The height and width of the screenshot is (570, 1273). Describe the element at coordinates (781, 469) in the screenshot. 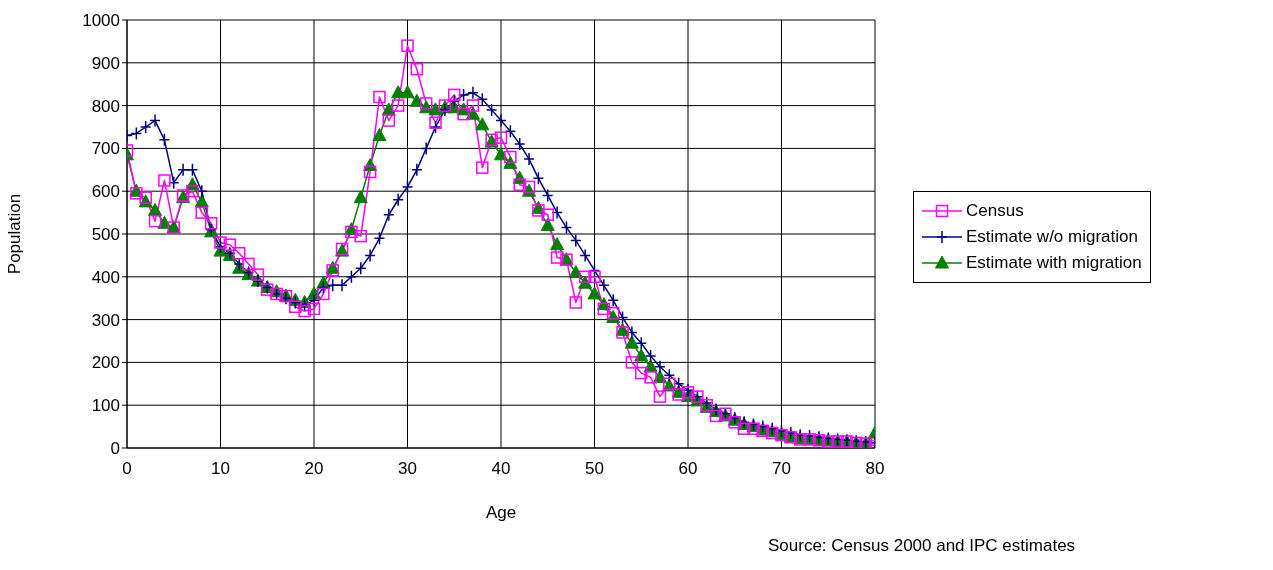

I see `x-tick-label: 70` at that location.